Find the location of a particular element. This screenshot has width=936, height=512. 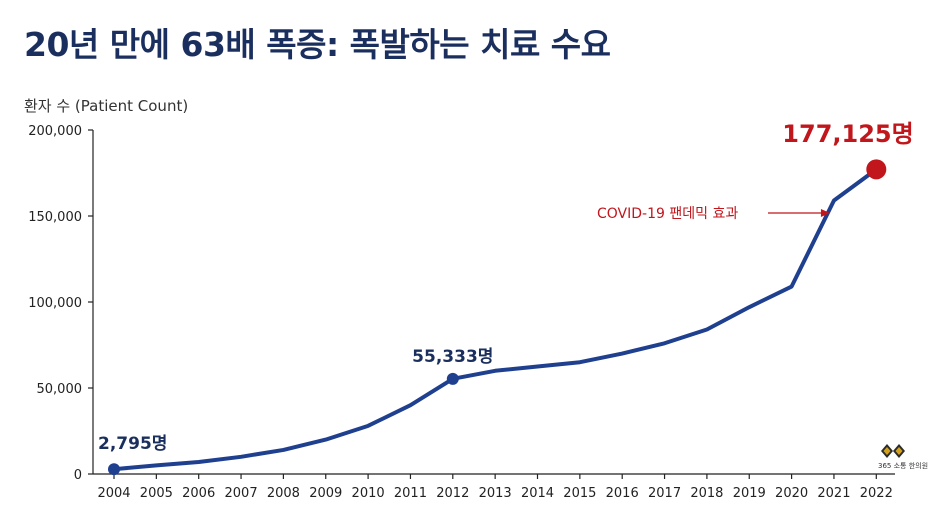

x-tick-label: 2022 is located at coordinates (876, 493).